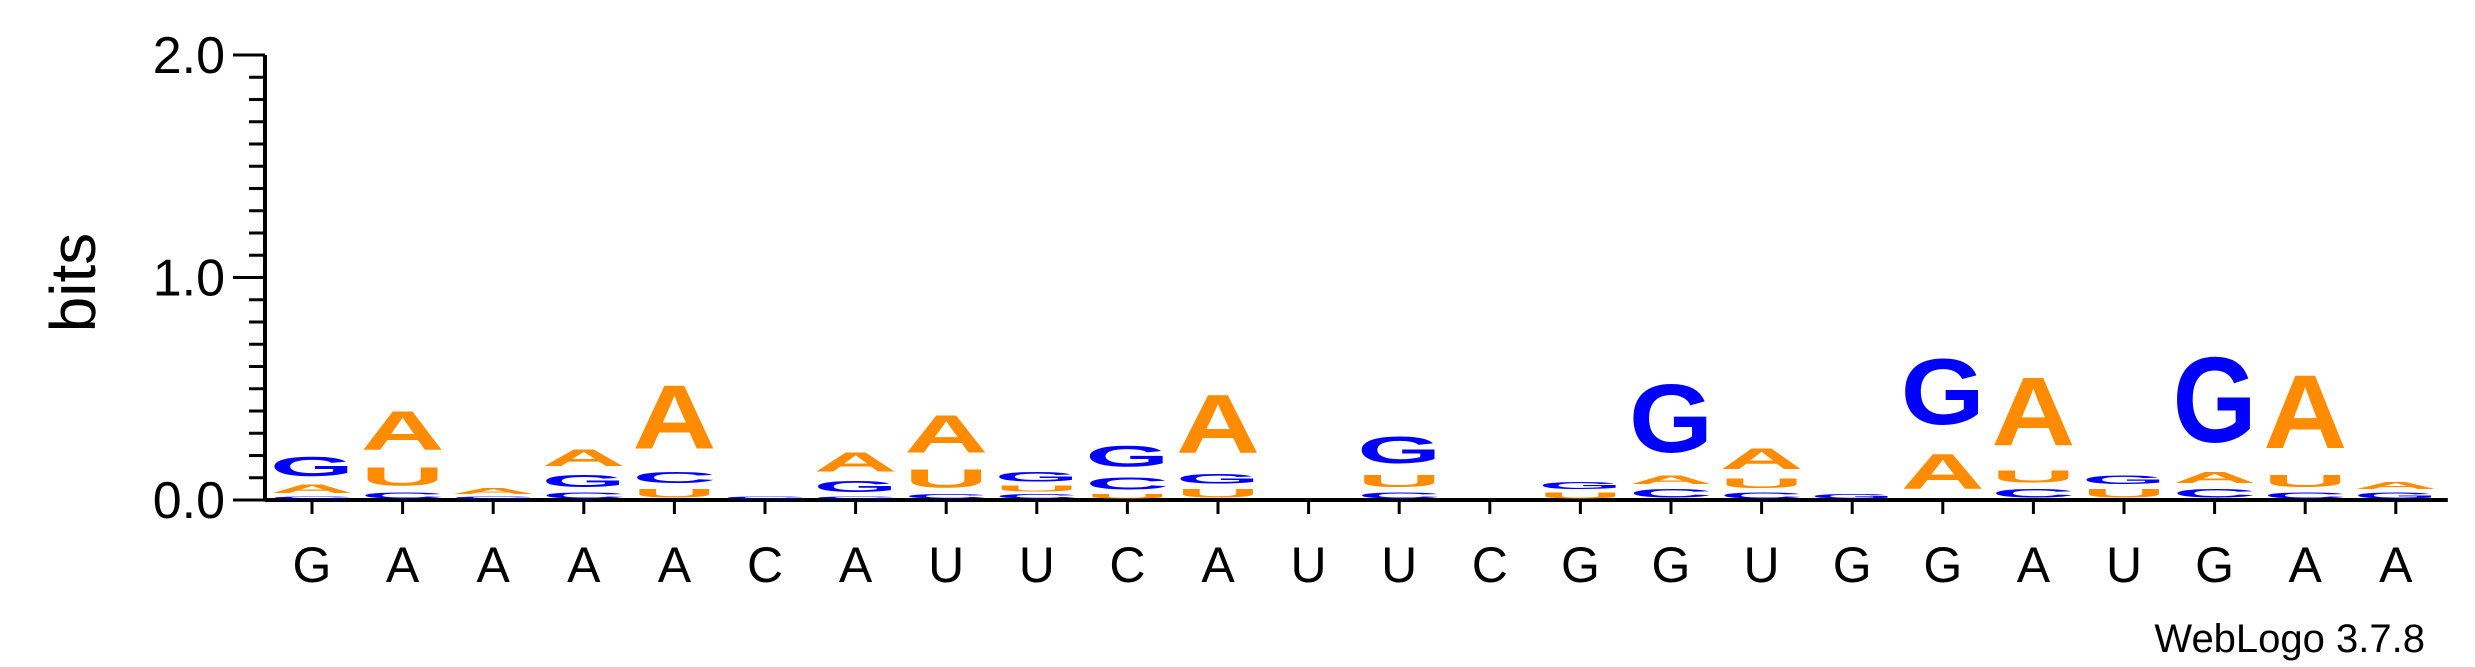  I want to click on y-ticks: 0.0 1.0 2.0, so click(209, 278).